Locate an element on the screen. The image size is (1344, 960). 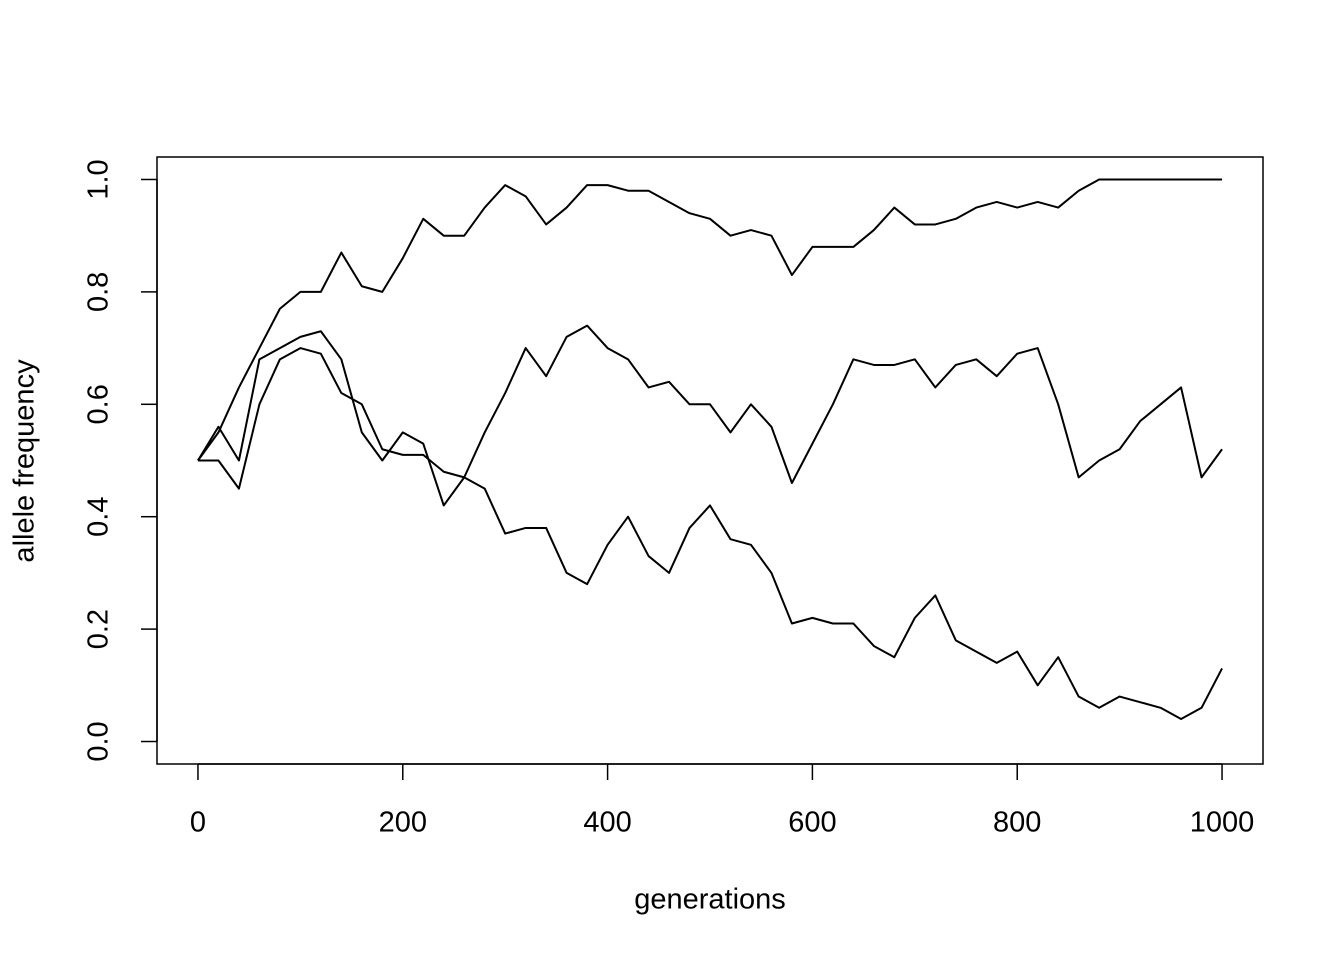
y-axis-label: allele frequency is located at coordinates (25, 461).